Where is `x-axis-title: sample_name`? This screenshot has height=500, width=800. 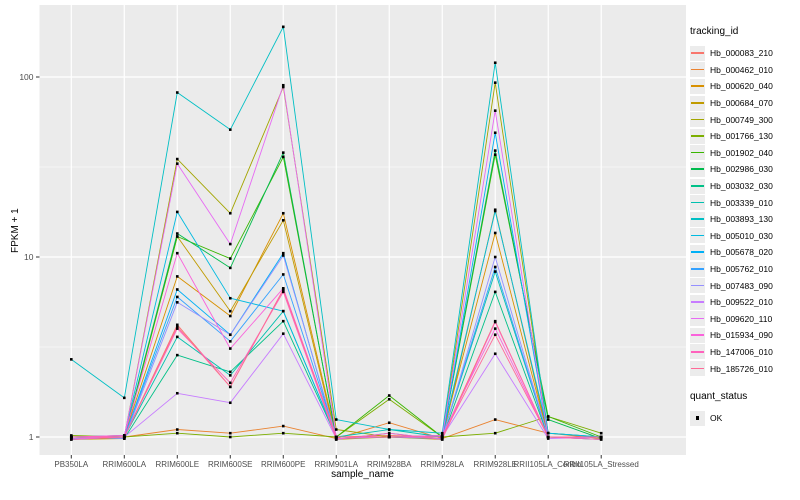
x-axis-title: sample_name is located at coordinates (362, 474).